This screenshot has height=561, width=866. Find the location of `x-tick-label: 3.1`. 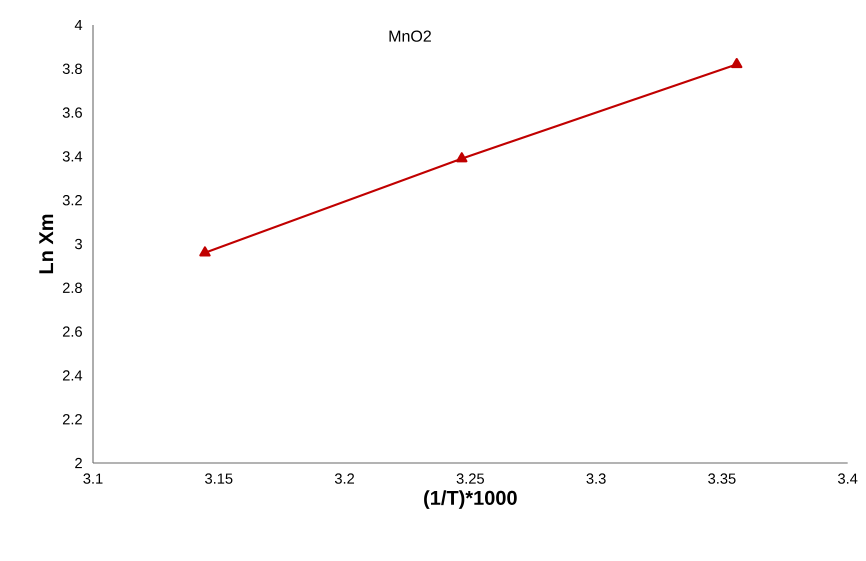

x-tick-label: 3.1 is located at coordinates (92, 478).